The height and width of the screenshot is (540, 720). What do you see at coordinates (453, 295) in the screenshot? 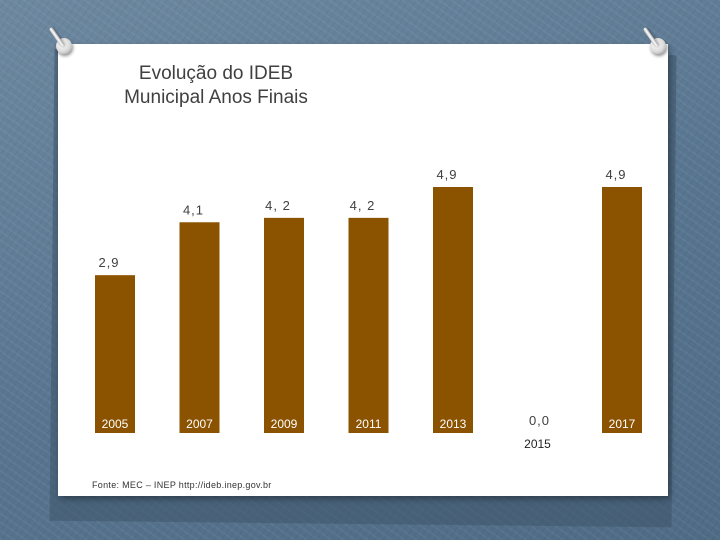
I see `bar-2013` at bounding box center [453, 295].